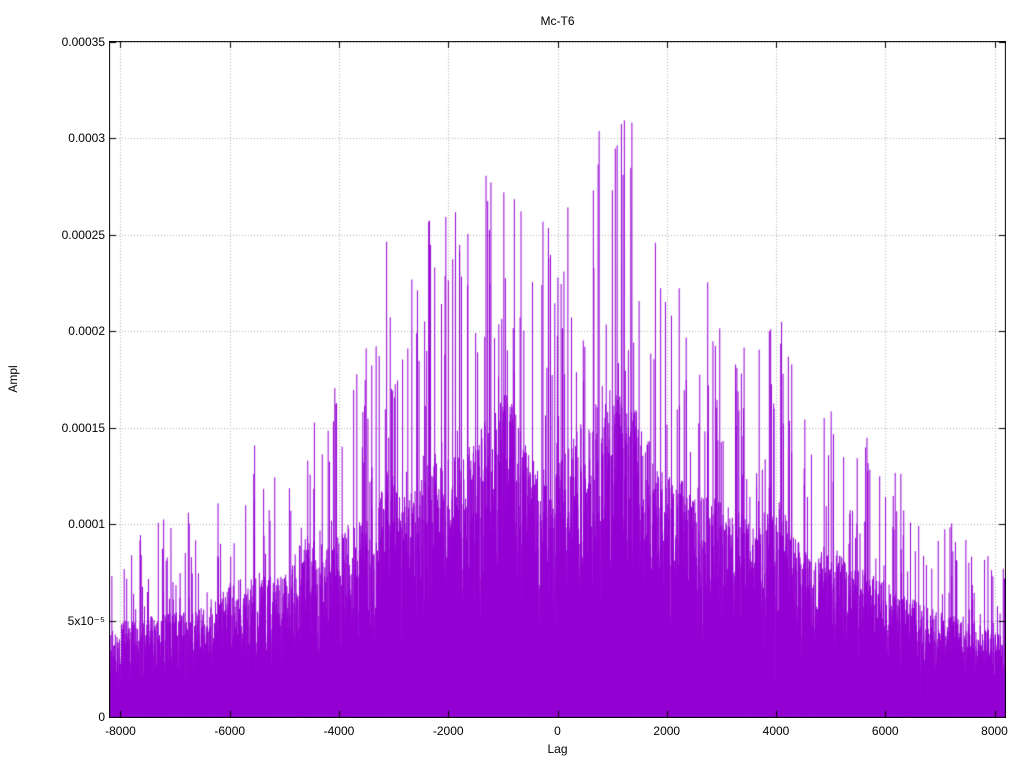 The width and height of the screenshot is (1024, 768). I want to click on x-tick-label: 8000, so click(994, 731).